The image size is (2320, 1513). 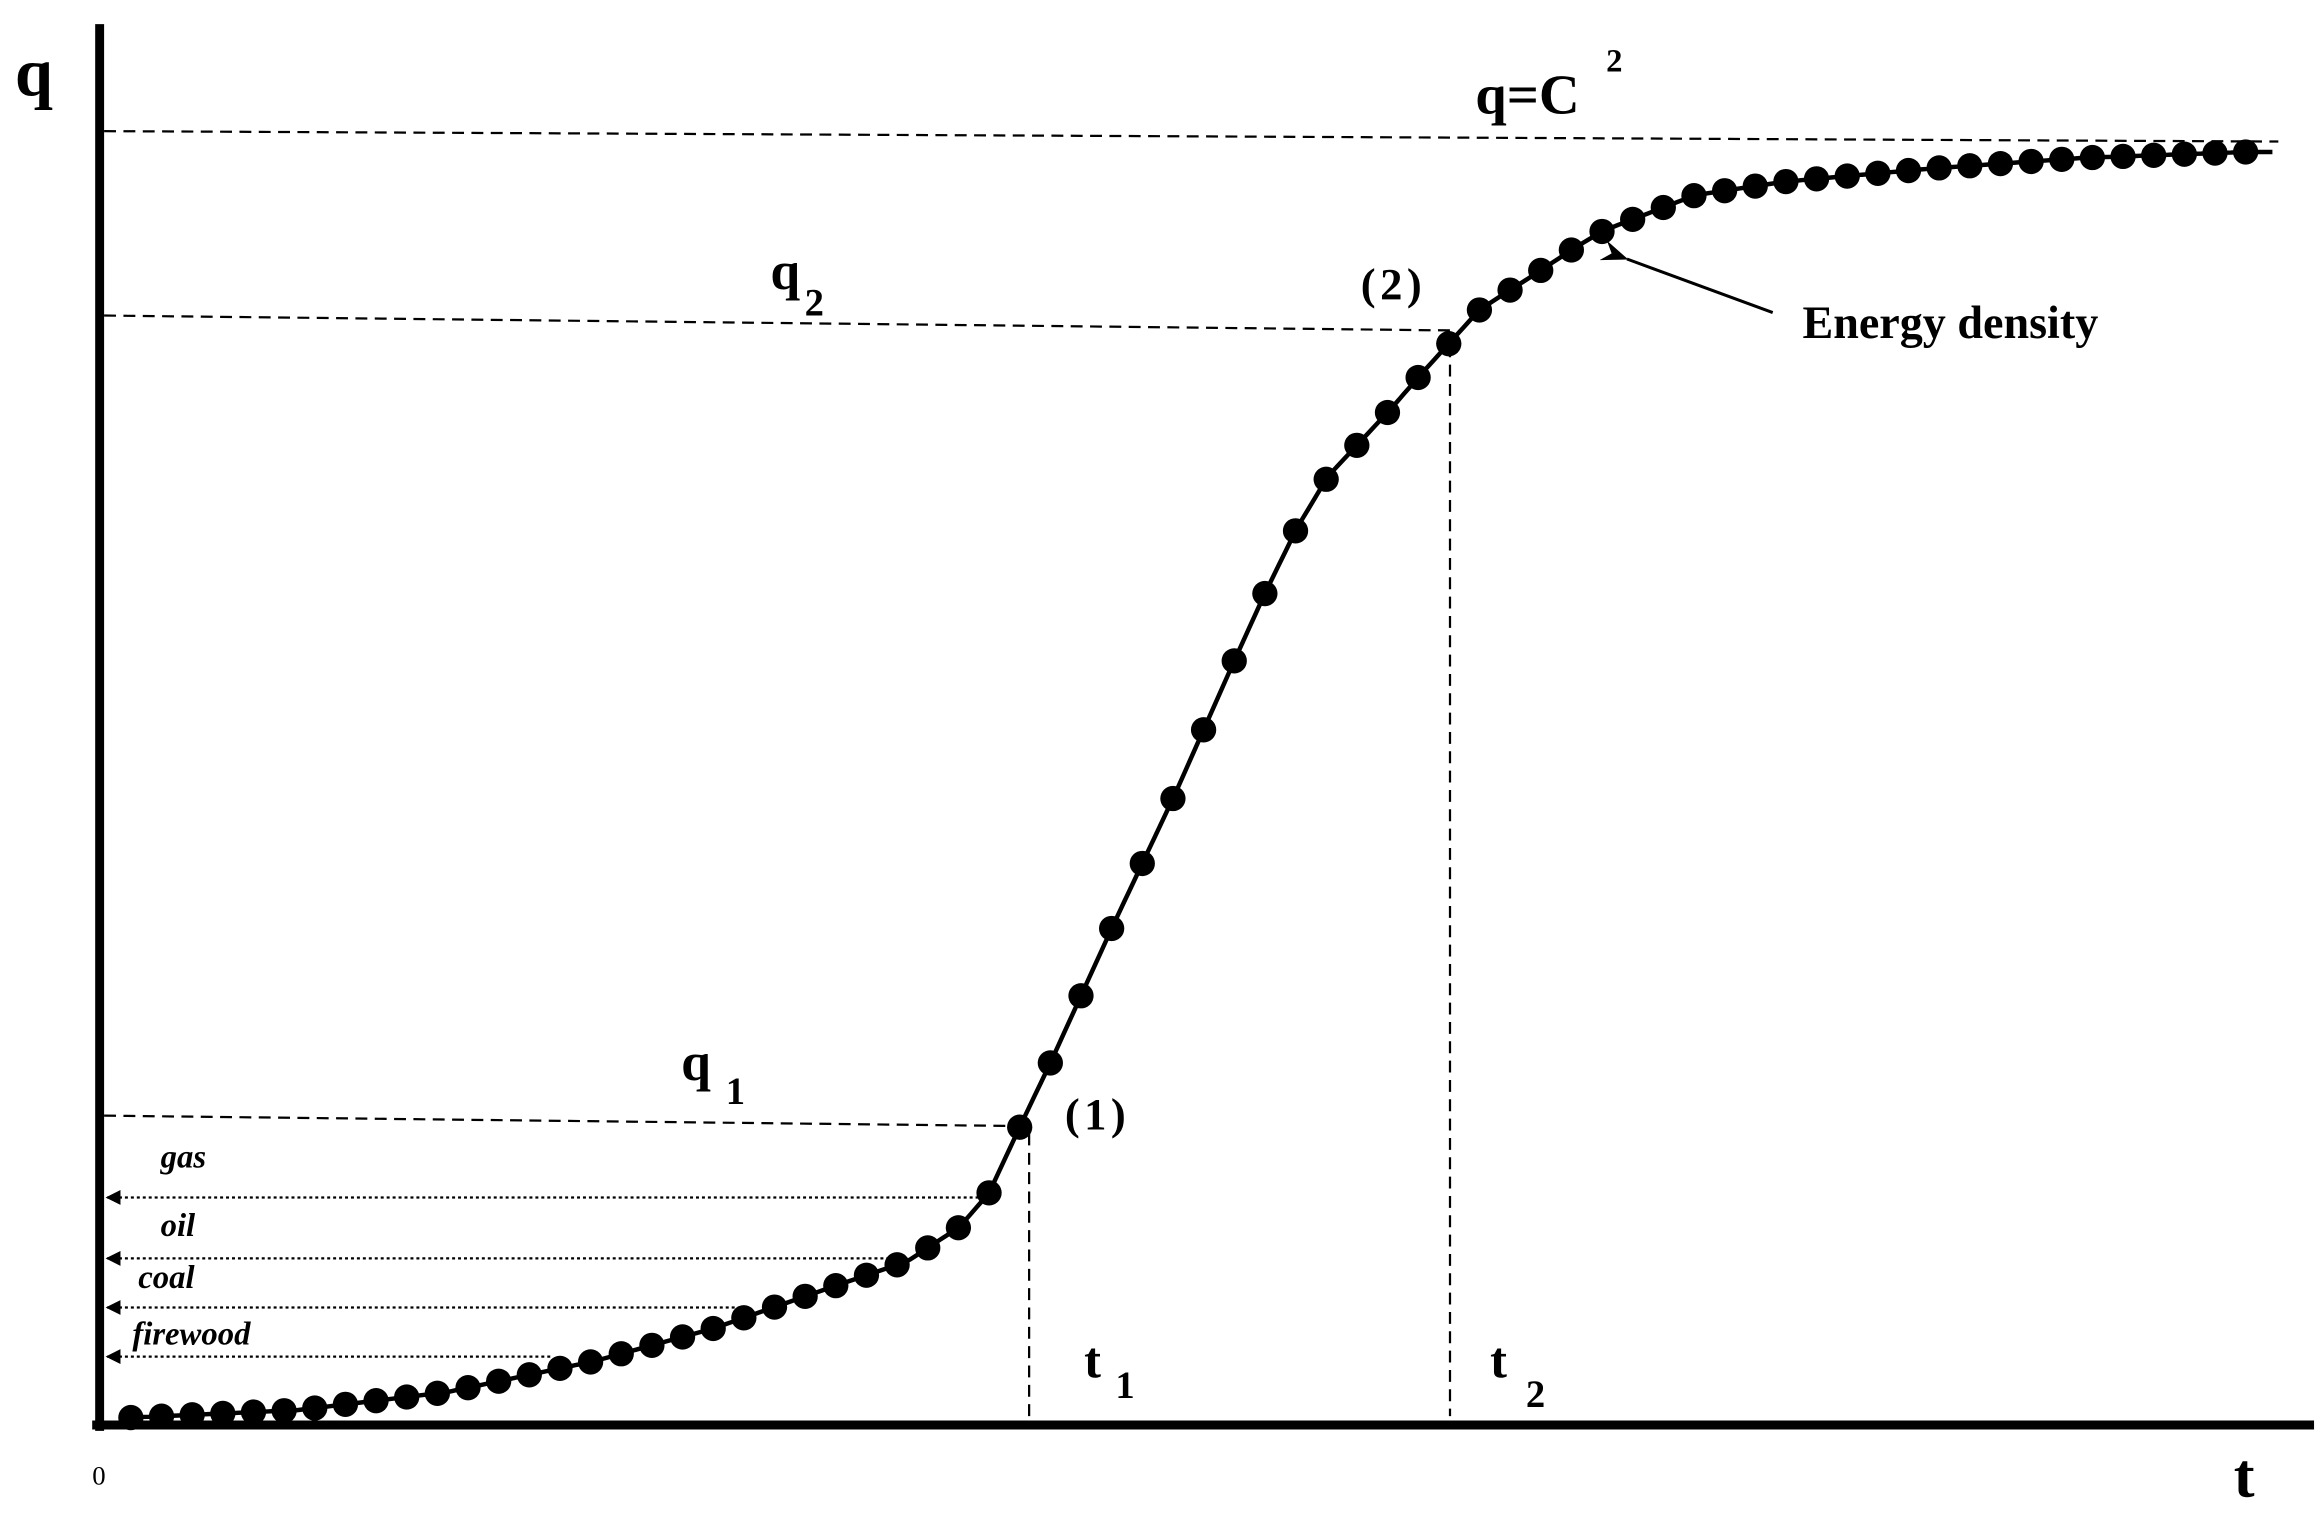 What do you see at coordinates (1527, 95) in the screenshot?
I see `limit-label: q=C` at bounding box center [1527, 95].